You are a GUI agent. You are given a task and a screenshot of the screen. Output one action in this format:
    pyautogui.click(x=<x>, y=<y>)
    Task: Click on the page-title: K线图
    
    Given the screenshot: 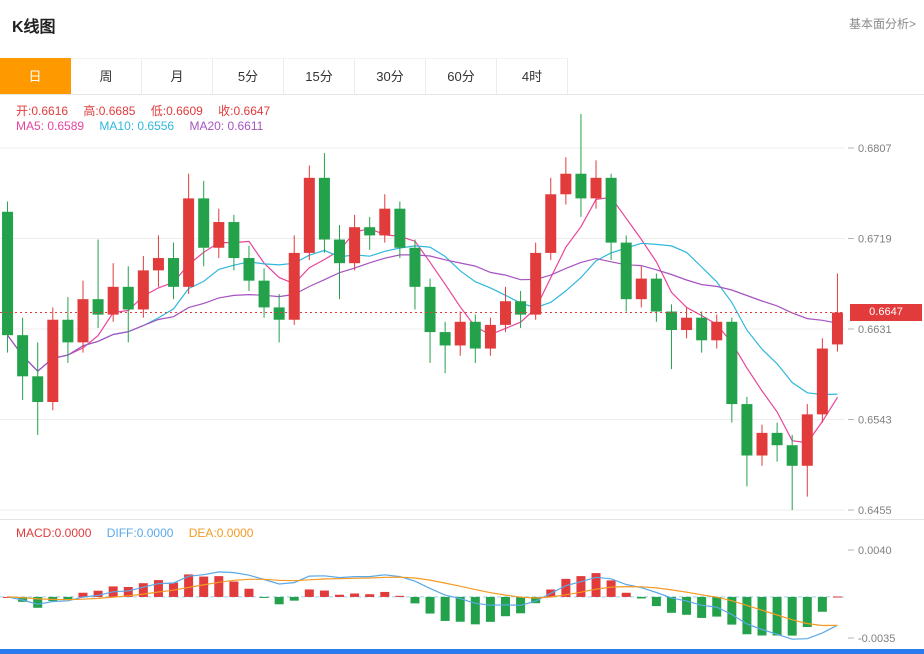 What is the action you would take?
    pyautogui.click(x=34, y=27)
    